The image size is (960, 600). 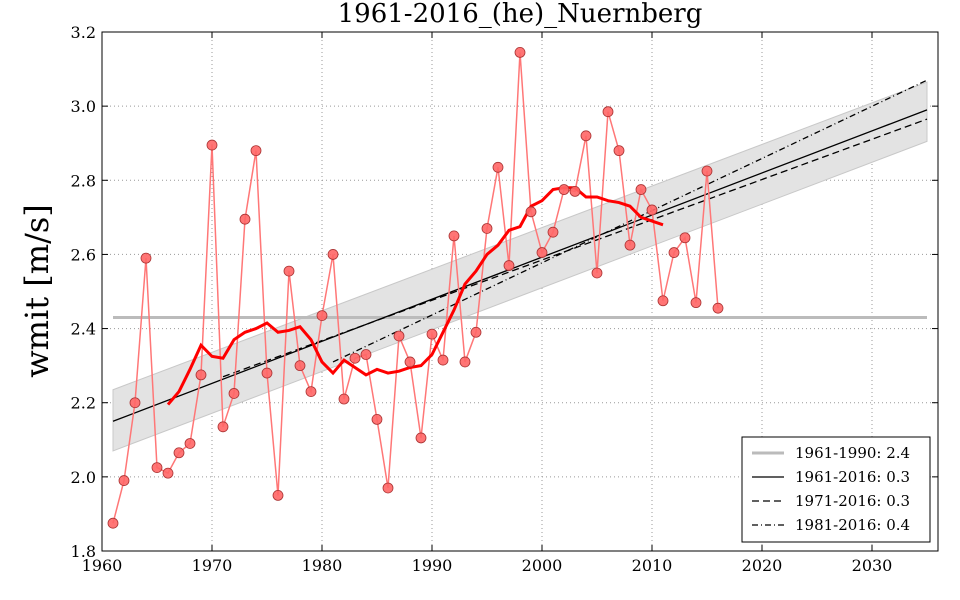 I want to click on x-tick-label: 1990, so click(x=432, y=565).